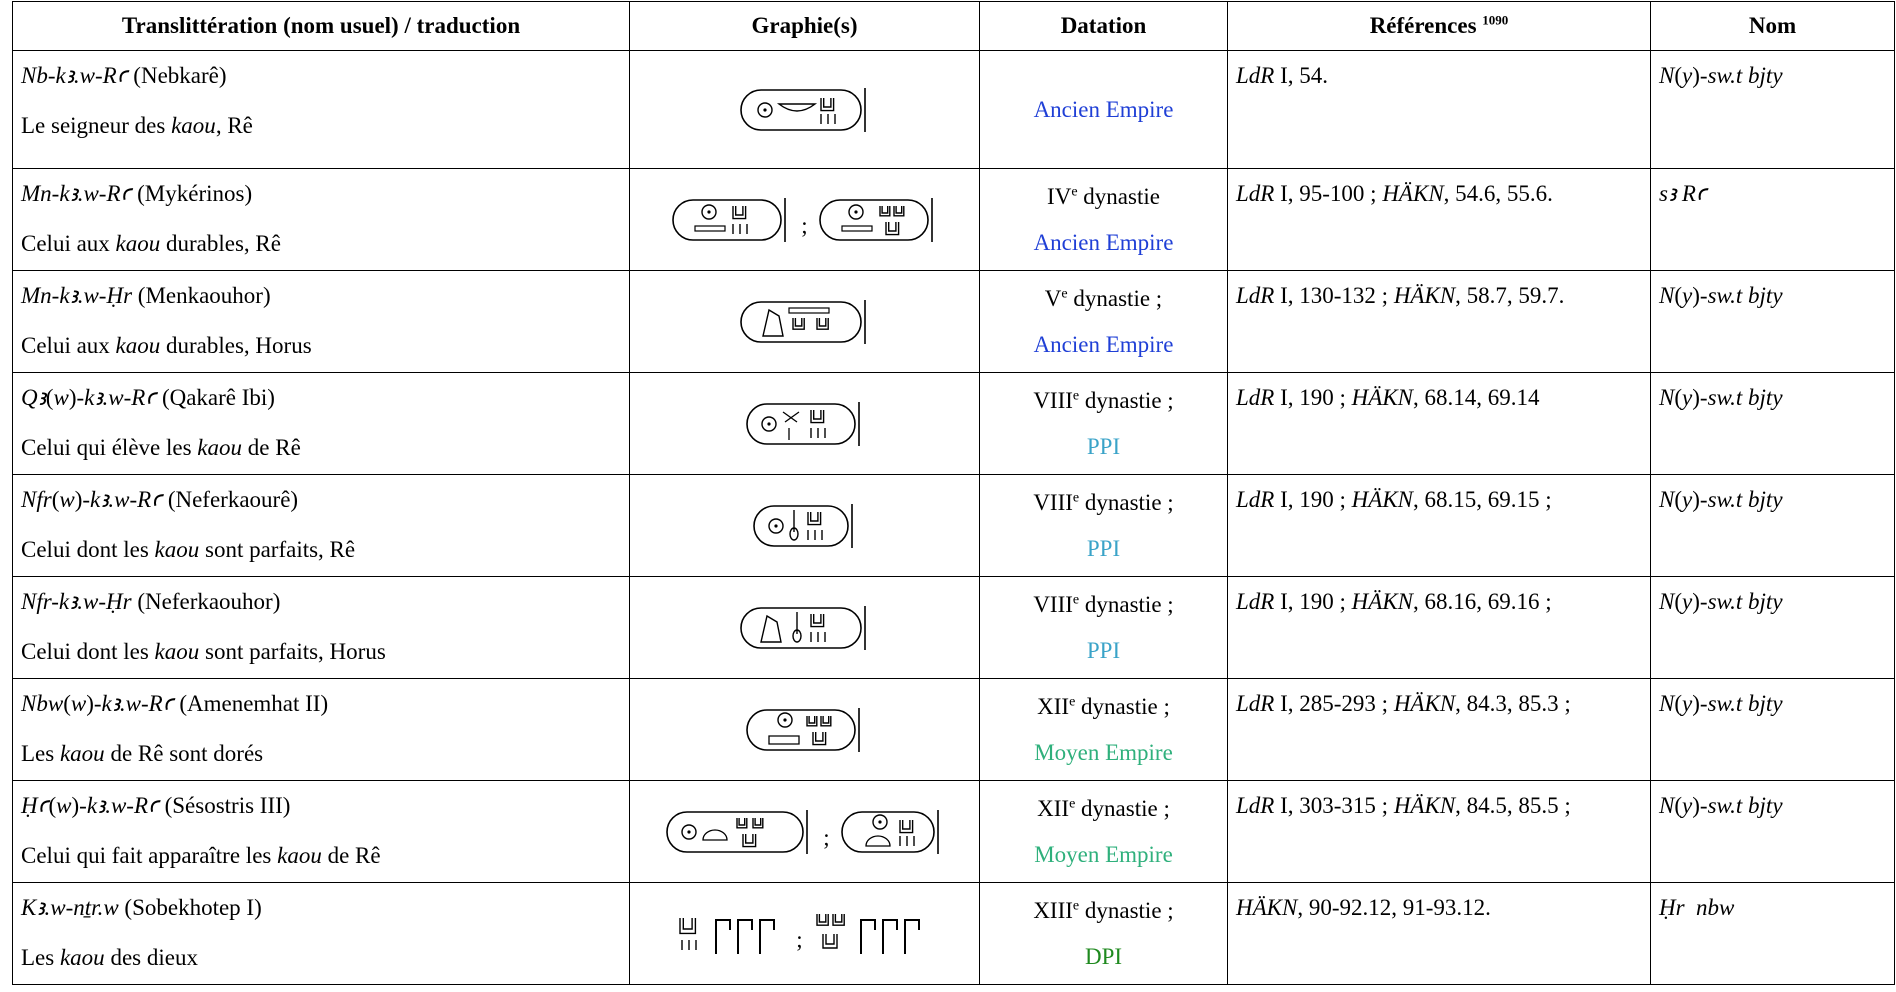  Describe the element at coordinates (33, 397) in the screenshot. I see `italic-text: Qꜣ` at that location.